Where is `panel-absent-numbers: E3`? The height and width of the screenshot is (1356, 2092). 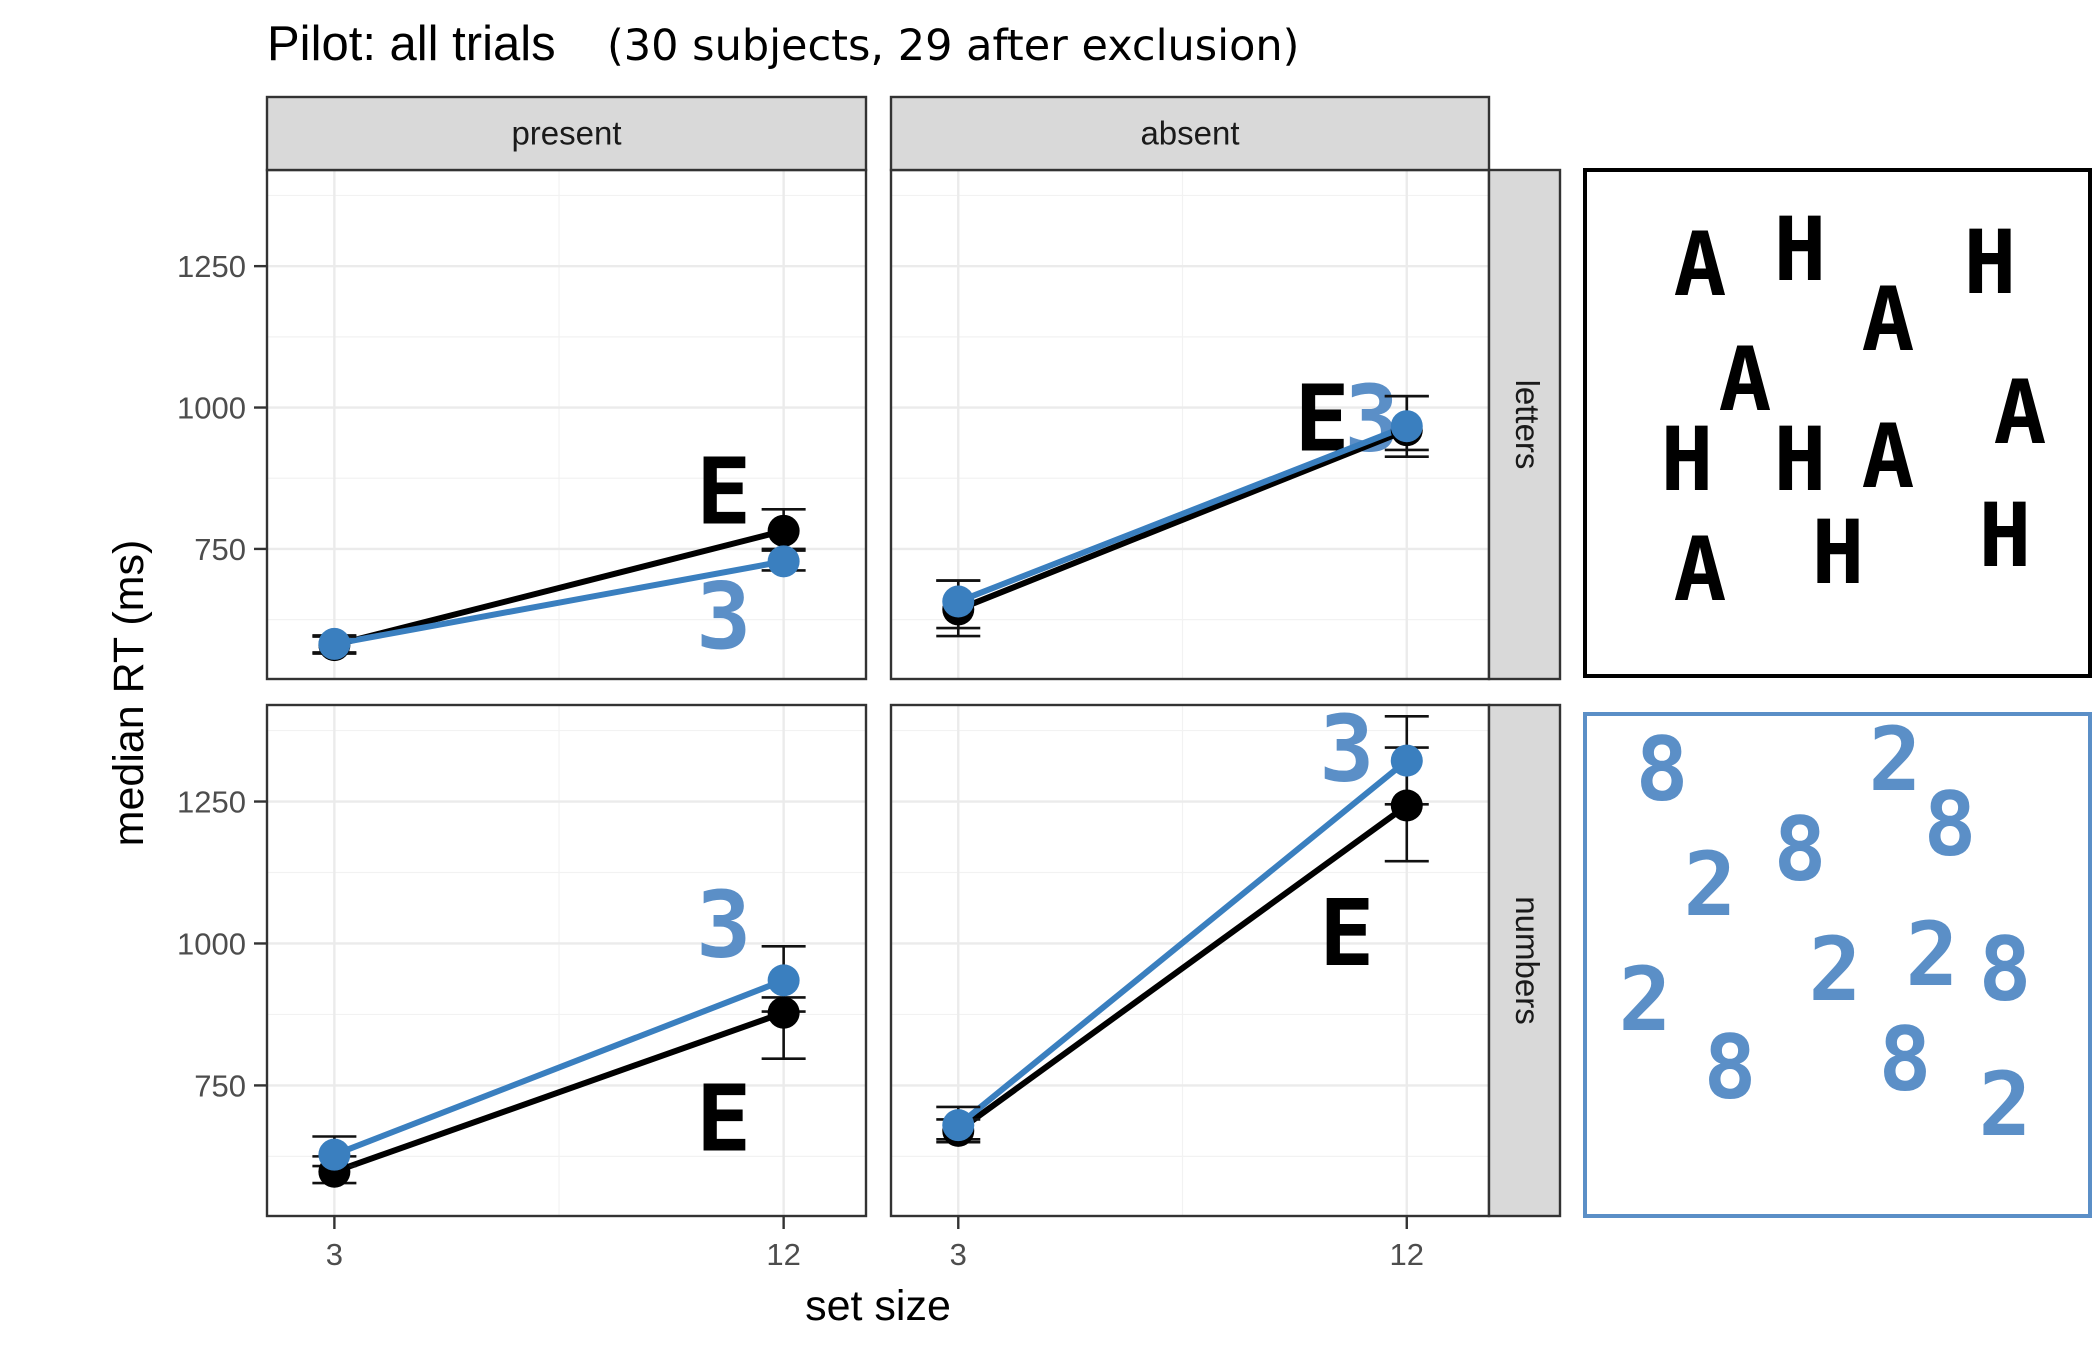
panel-absent-numbers: E3 is located at coordinates (1190, 956).